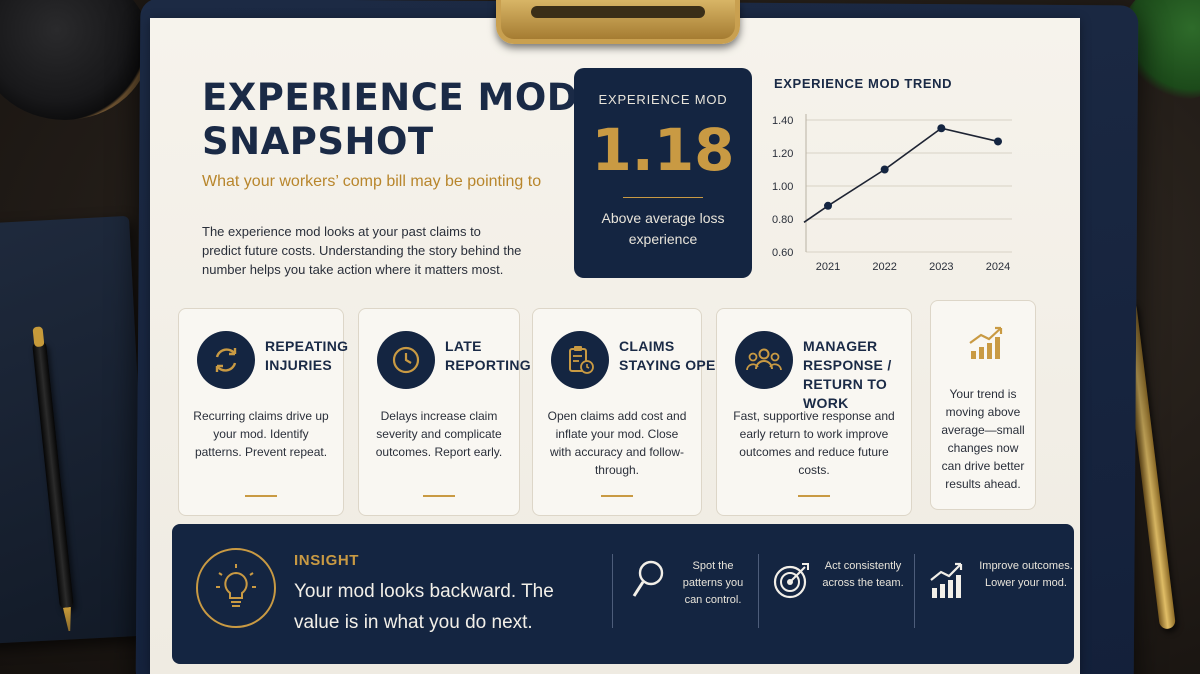 This screenshot has width=1200, height=674. I want to click on x-tick-label: 2023, so click(941, 267).